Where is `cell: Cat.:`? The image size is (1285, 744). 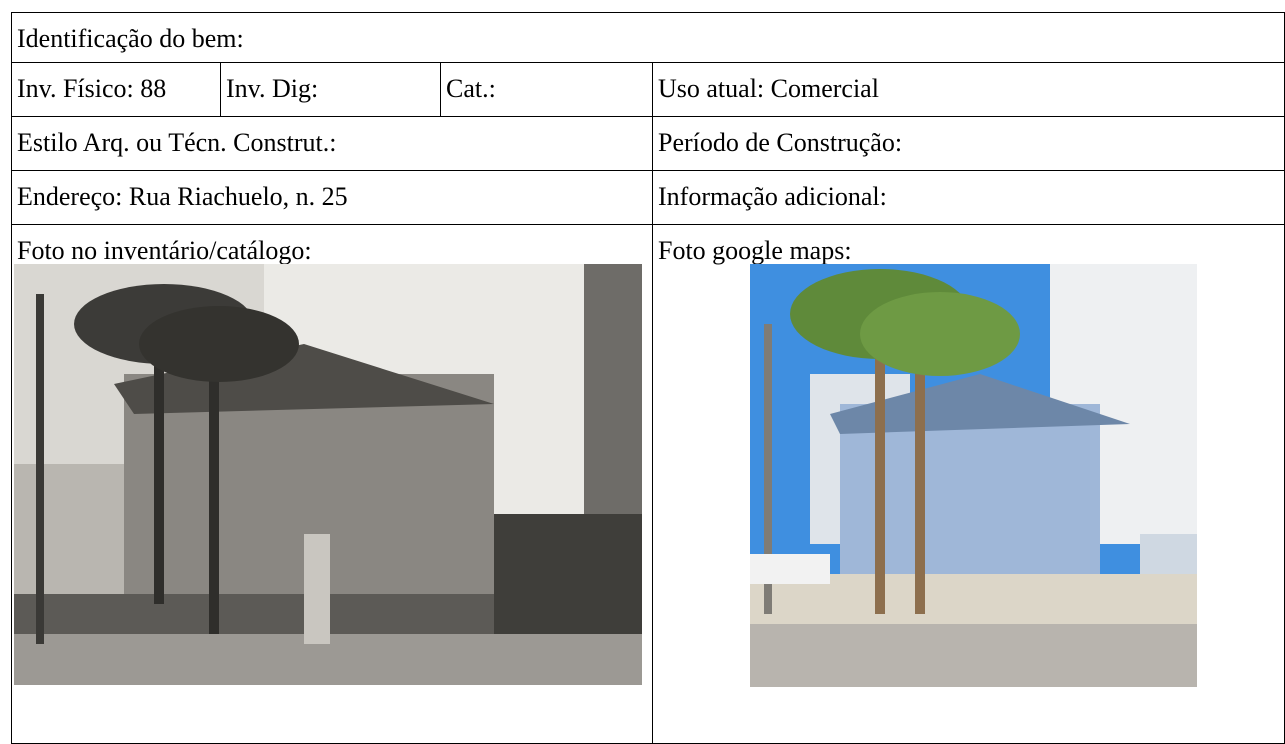 cell: Cat.: is located at coordinates (546, 89).